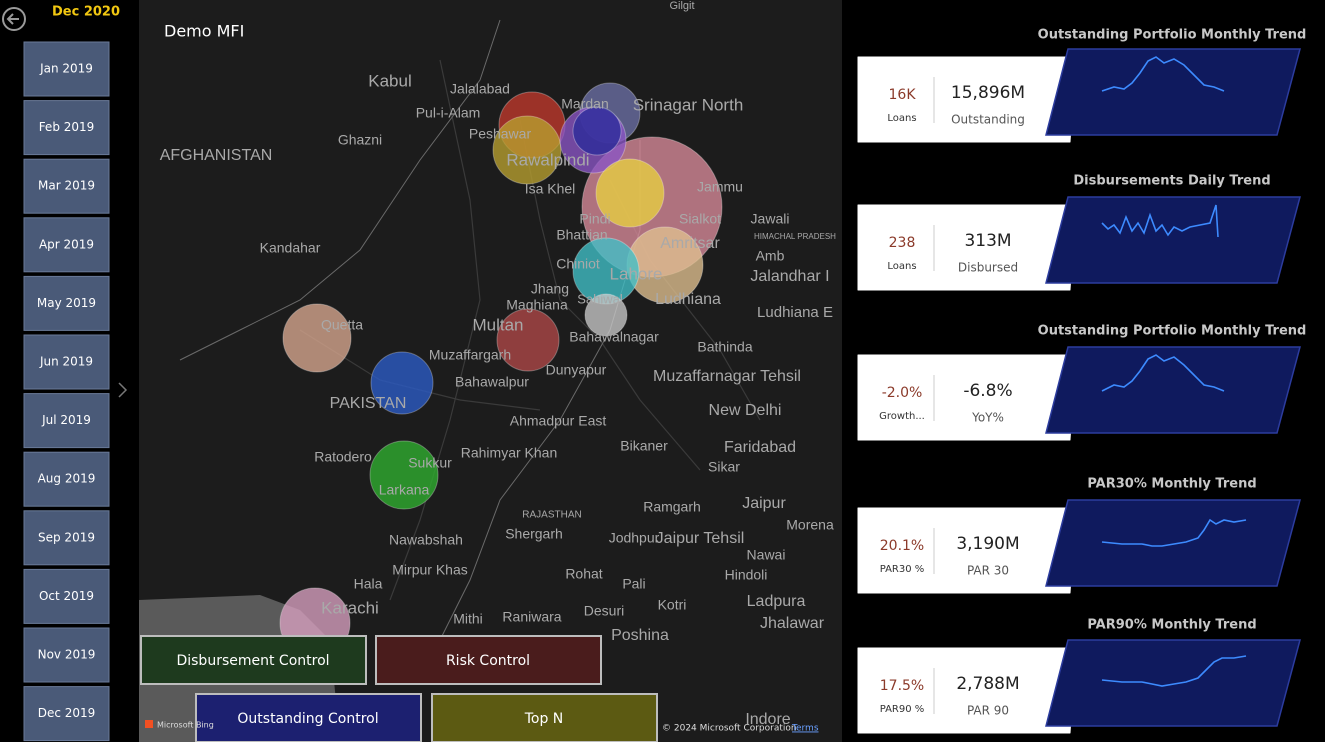 Image resolution: width=1325 pixels, height=742 pixels. Describe the element at coordinates (644, 446) in the screenshot. I see `map-label: Bikaner` at that location.